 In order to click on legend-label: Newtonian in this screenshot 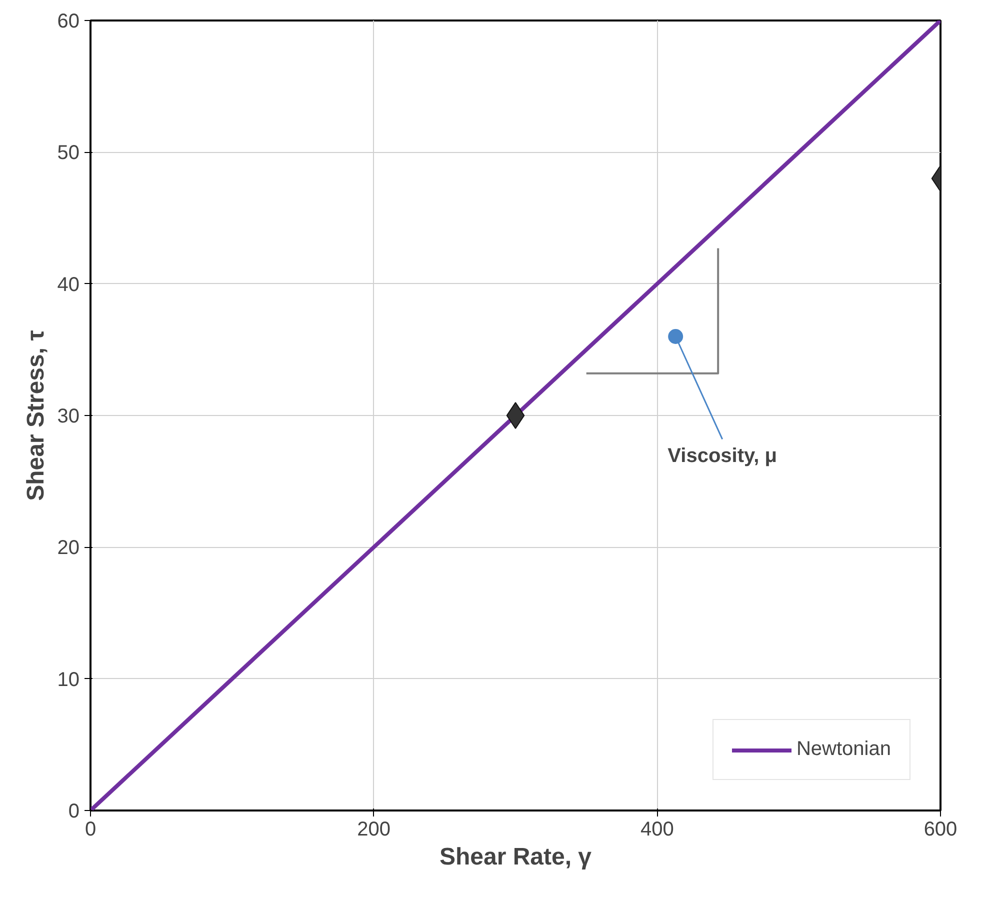, I will do `click(843, 749)`.